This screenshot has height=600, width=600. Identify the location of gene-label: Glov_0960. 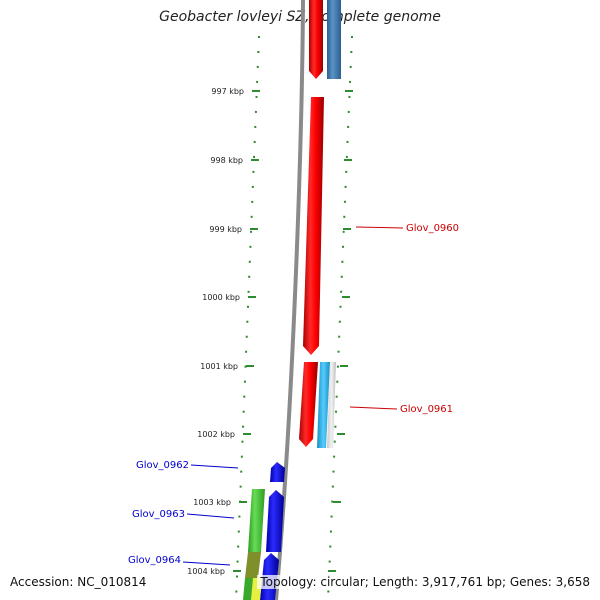
(432, 228).